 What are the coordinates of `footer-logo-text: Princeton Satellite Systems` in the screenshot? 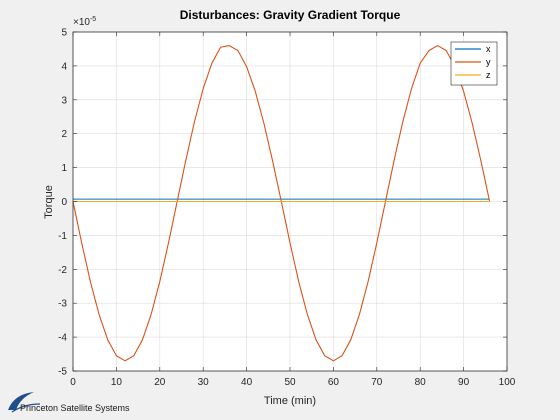 It's located at (75, 408).